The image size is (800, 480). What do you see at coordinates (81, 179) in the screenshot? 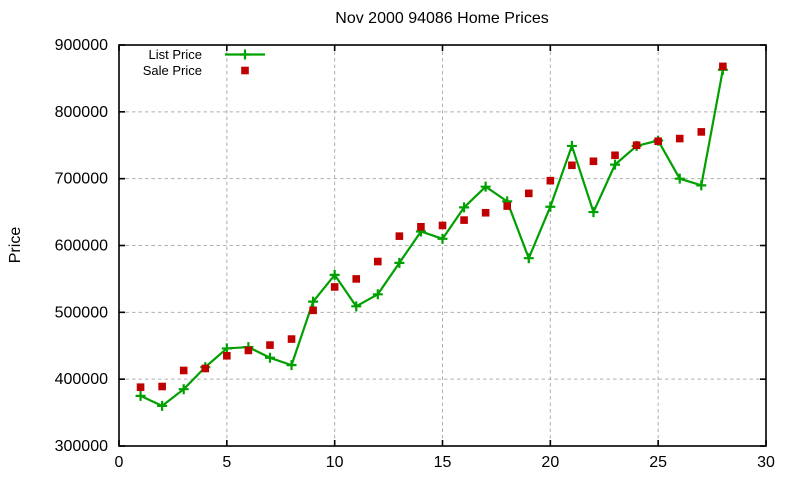
I see `y-tick-label: 700000` at bounding box center [81, 179].